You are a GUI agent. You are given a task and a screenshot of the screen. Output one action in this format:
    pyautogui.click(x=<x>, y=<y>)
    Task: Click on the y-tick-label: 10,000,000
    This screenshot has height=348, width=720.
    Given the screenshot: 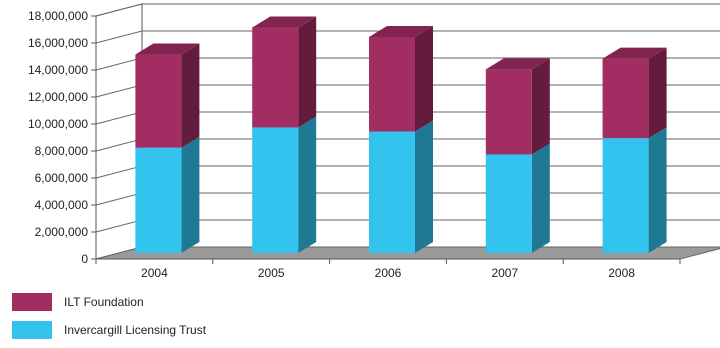 What is the action you would take?
    pyautogui.click(x=58, y=124)
    